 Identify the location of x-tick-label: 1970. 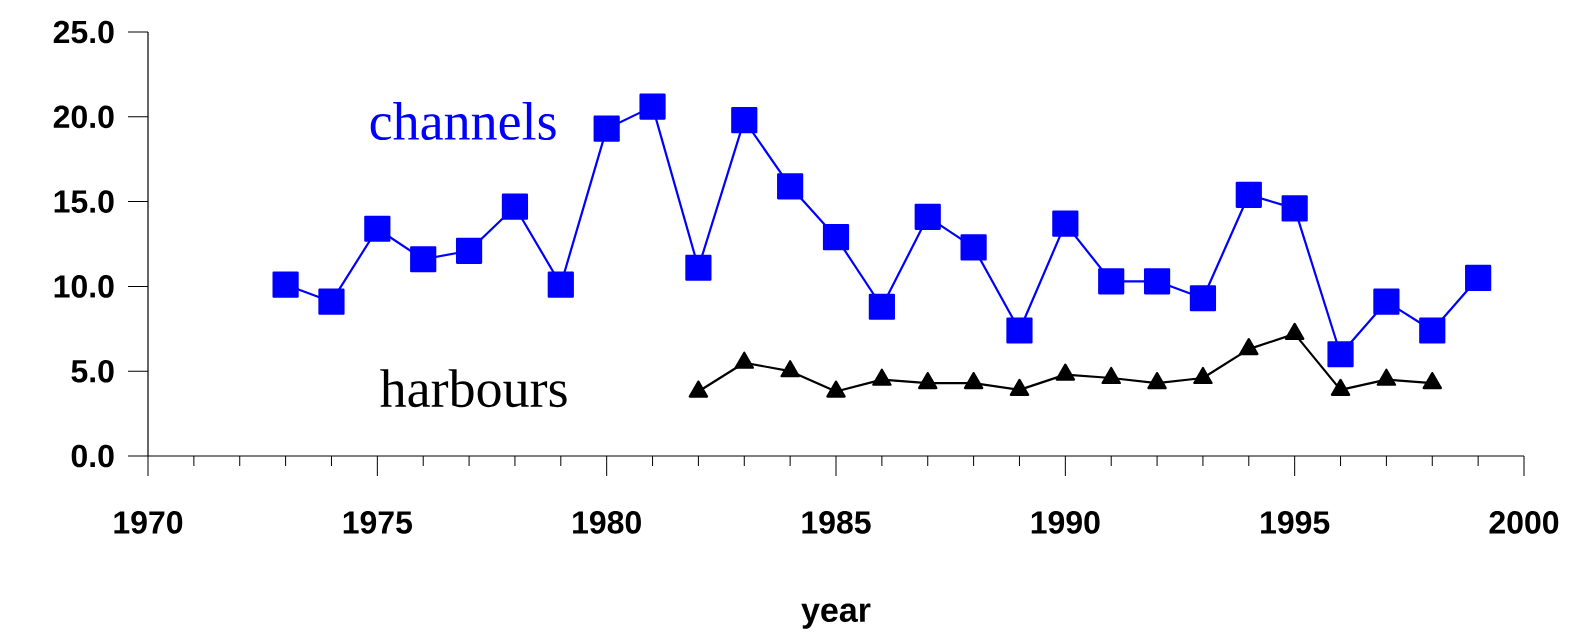
(148, 522).